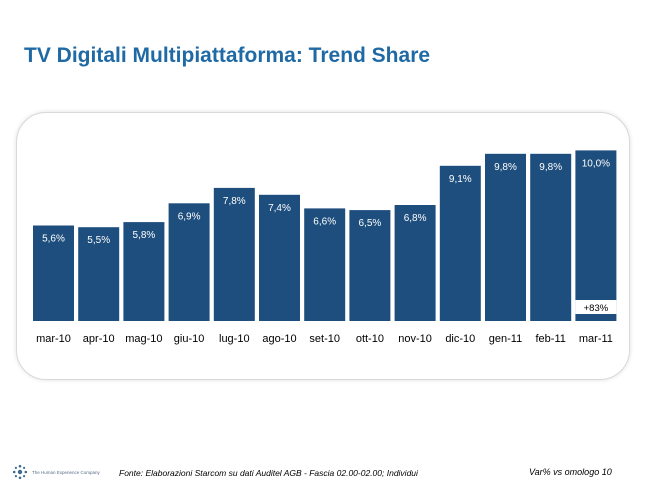  Describe the element at coordinates (144, 235) in the screenshot. I see `value-label-mag-10: 5,8%` at that location.